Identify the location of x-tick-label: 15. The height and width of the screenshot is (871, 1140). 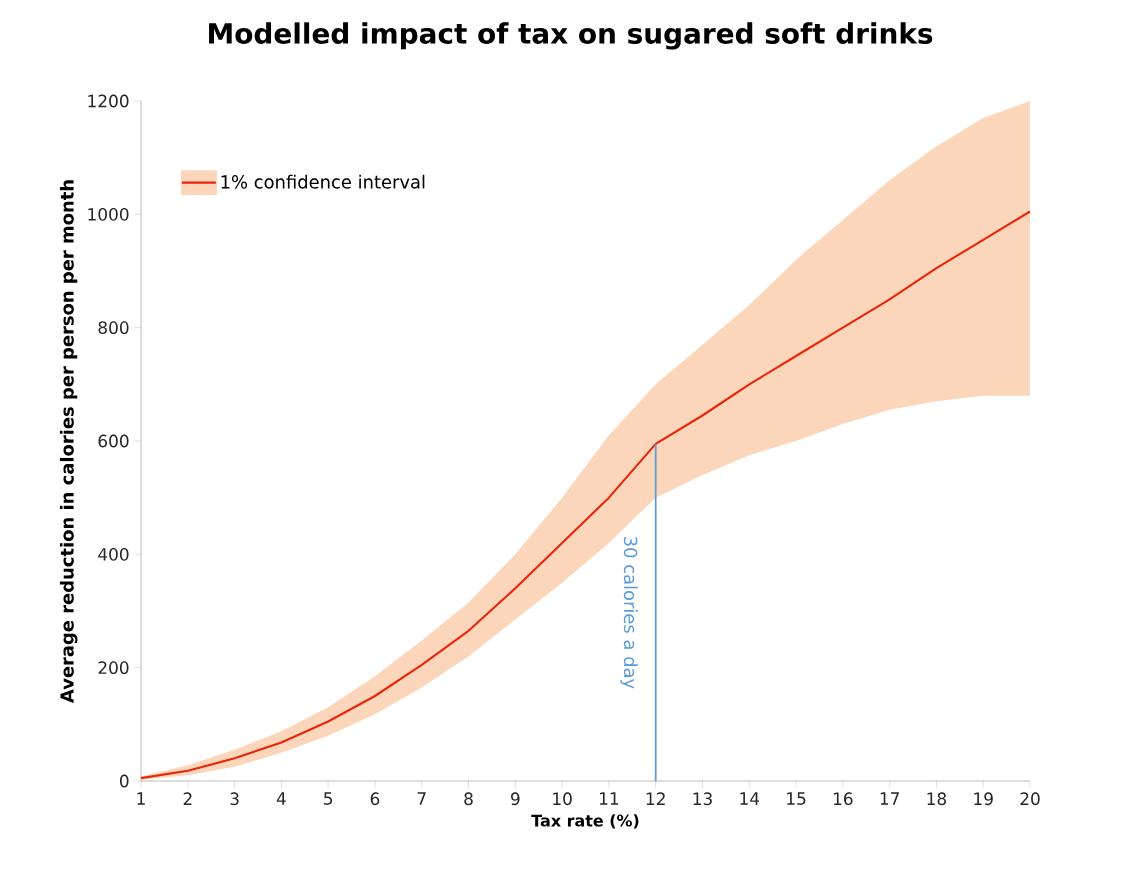
(796, 798).